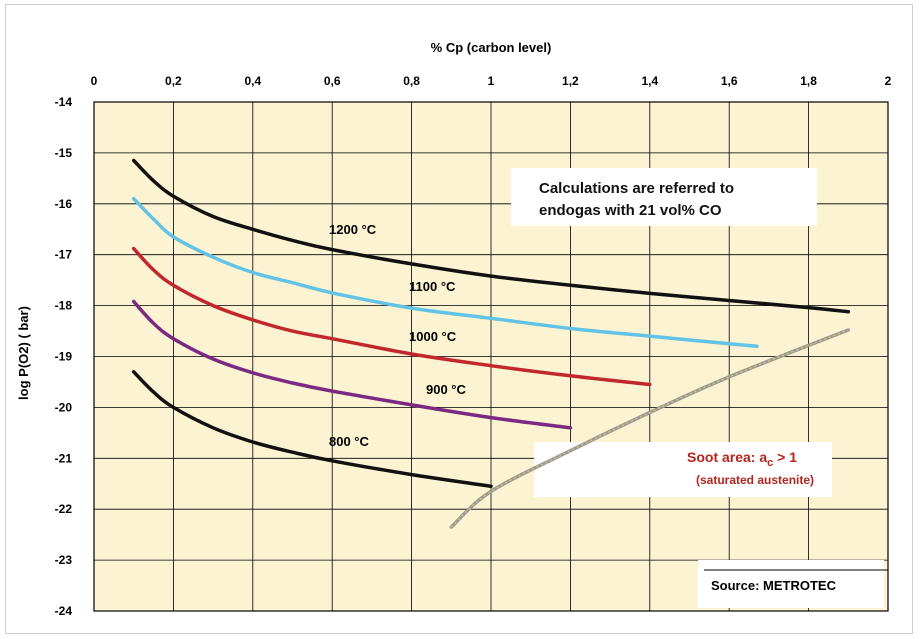  Describe the element at coordinates (94, 81) in the screenshot. I see `x-tick-label: 0` at that location.